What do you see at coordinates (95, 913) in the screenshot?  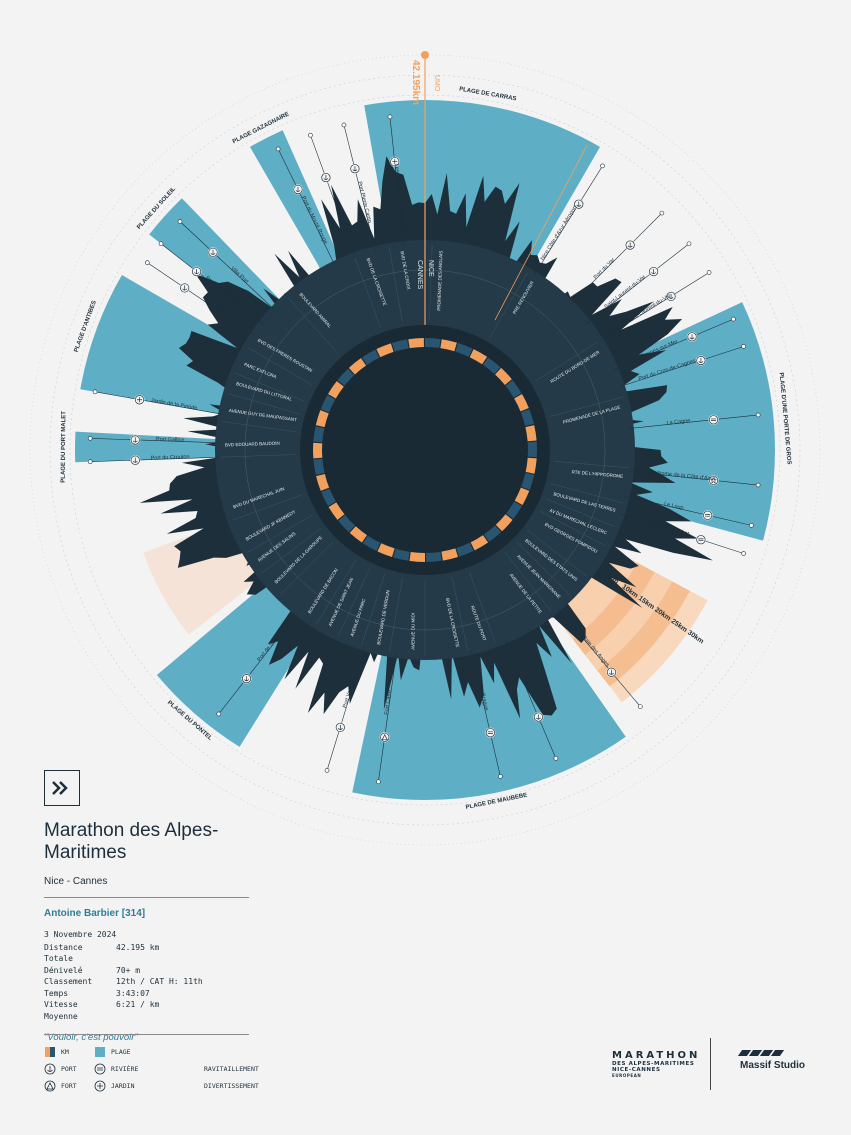 I see `runner-name: Antoine Barbier [314]` at bounding box center [95, 913].